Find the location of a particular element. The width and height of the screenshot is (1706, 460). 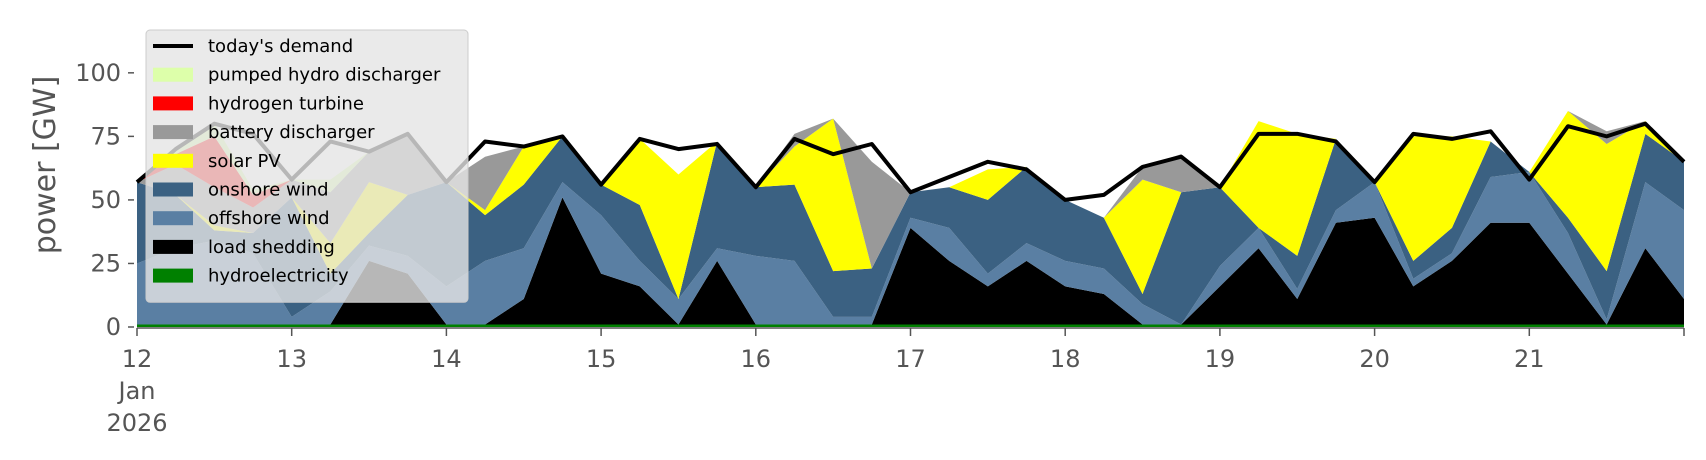

legend-item-hydrogen-turbine: hydrogen turbine is located at coordinates (258, 103).